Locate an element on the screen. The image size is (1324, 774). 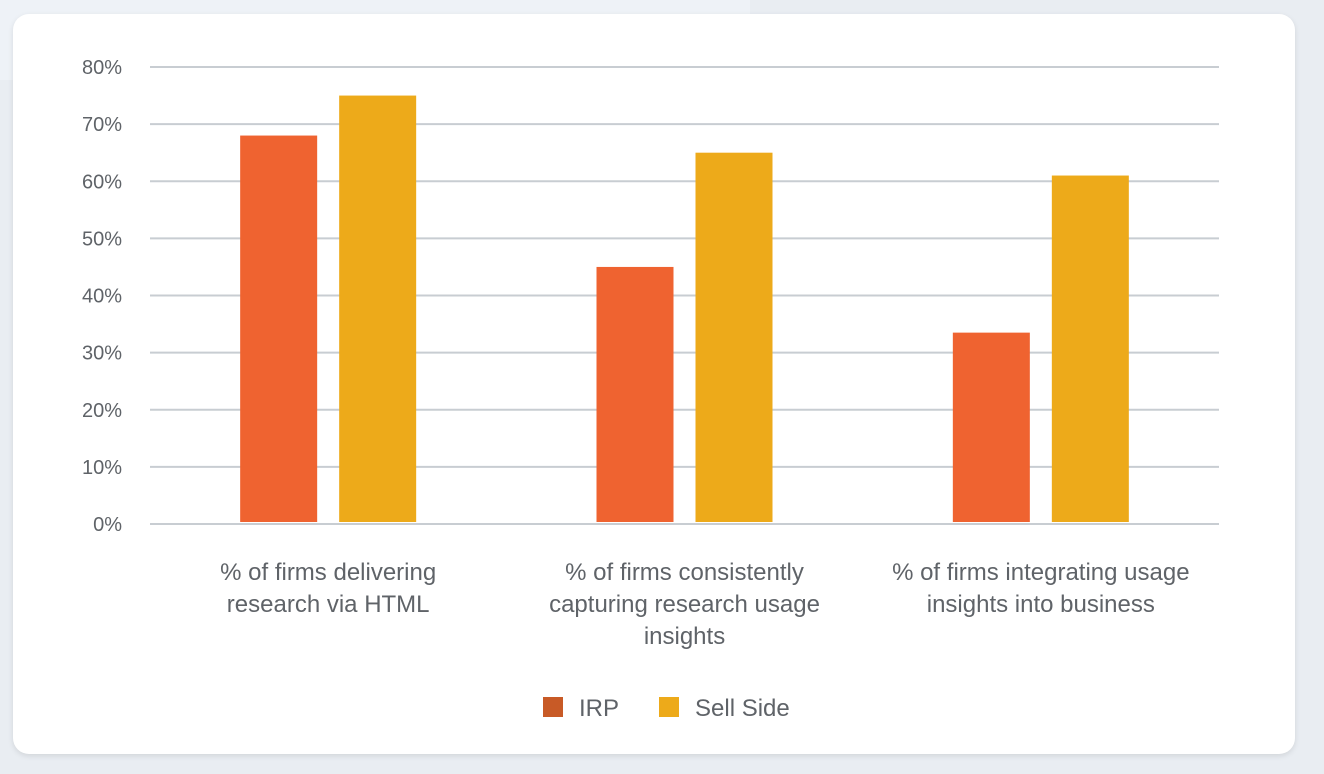
y-tick-label: 40% is located at coordinates (102, 297).